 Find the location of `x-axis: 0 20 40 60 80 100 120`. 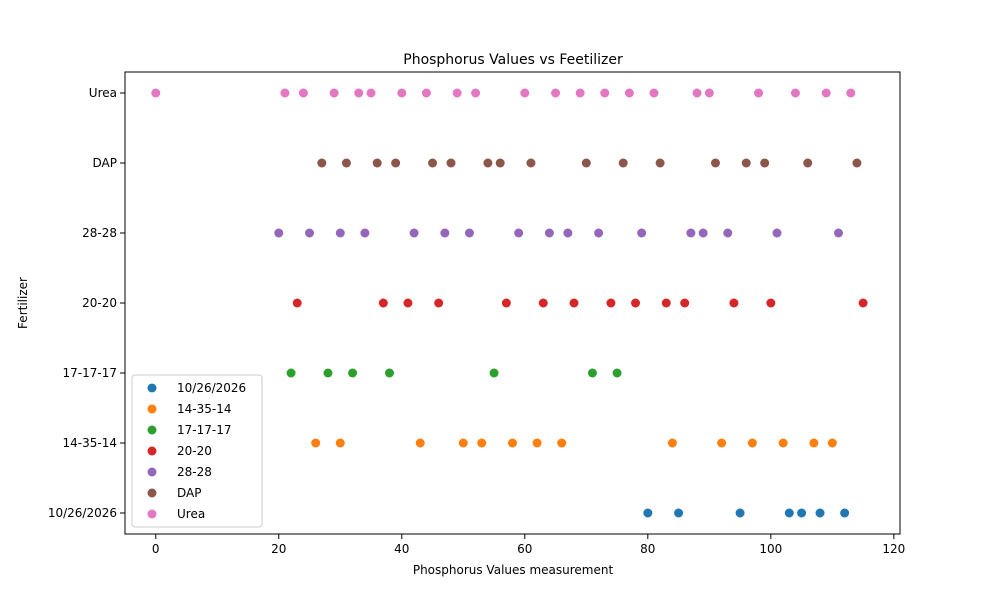

x-axis: 0 20 40 60 80 100 120 is located at coordinates (528, 545).